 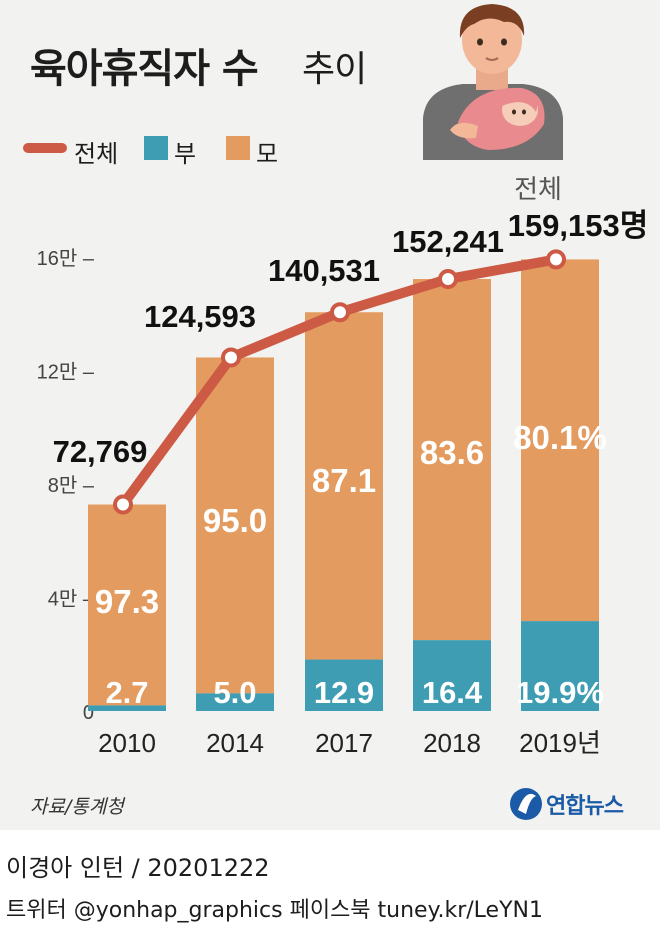 I want to click on legend-father-swatch, so click(x=156, y=148).